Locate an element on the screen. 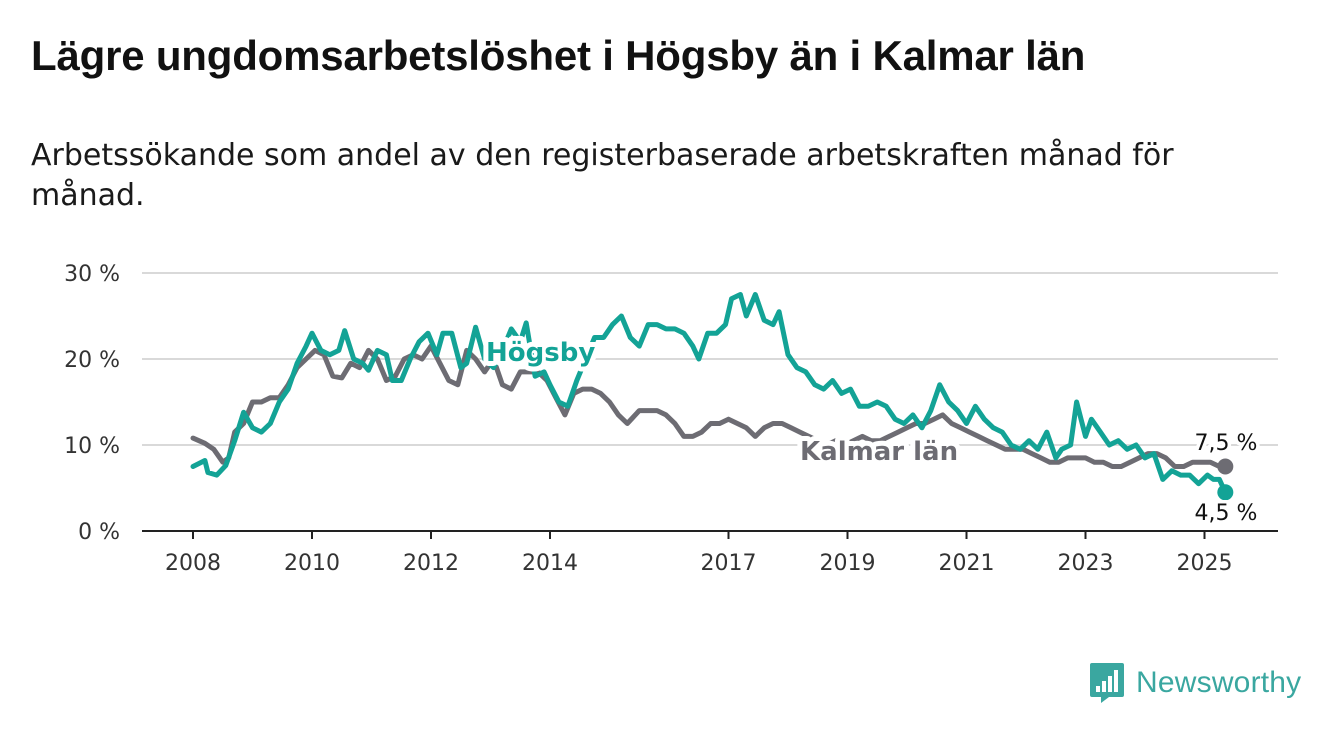  x-tick-label: 2021 is located at coordinates (967, 563).